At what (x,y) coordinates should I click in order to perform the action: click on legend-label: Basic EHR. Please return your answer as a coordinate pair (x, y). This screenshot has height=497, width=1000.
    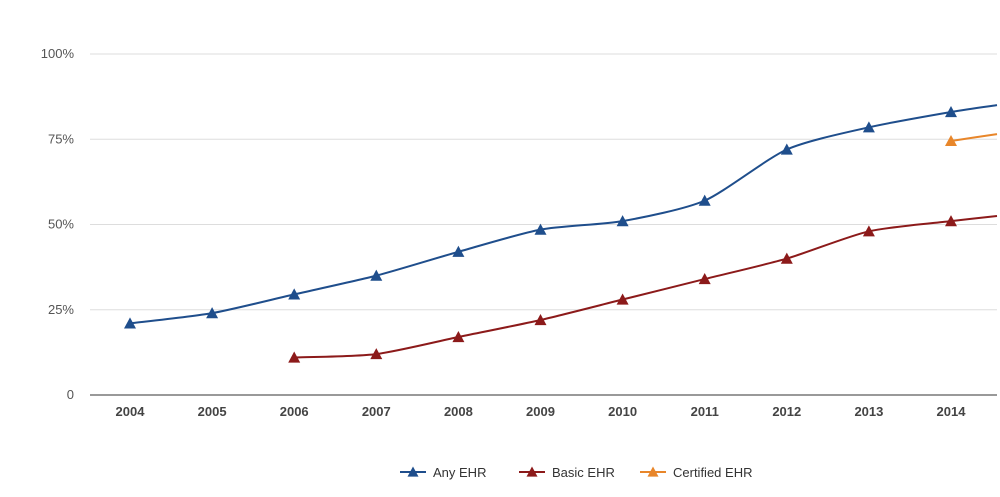
    Looking at the image, I should click on (583, 472).